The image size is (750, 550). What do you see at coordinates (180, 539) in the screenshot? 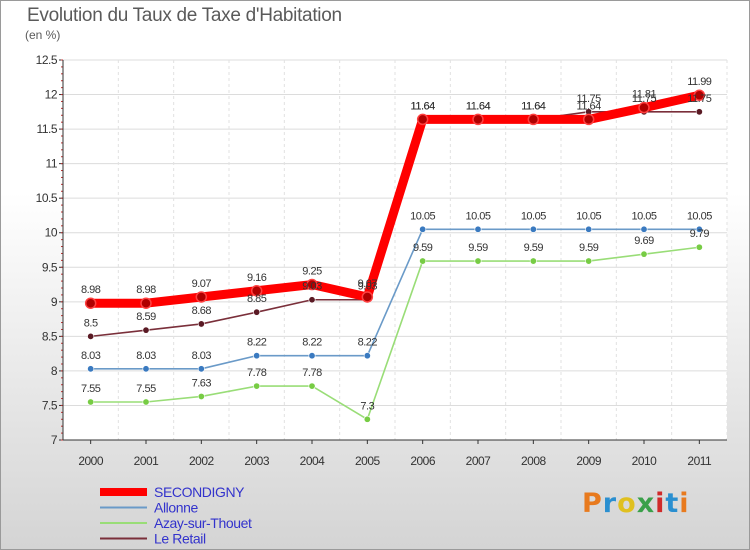
I see `legend-label: Le Retail` at bounding box center [180, 539].